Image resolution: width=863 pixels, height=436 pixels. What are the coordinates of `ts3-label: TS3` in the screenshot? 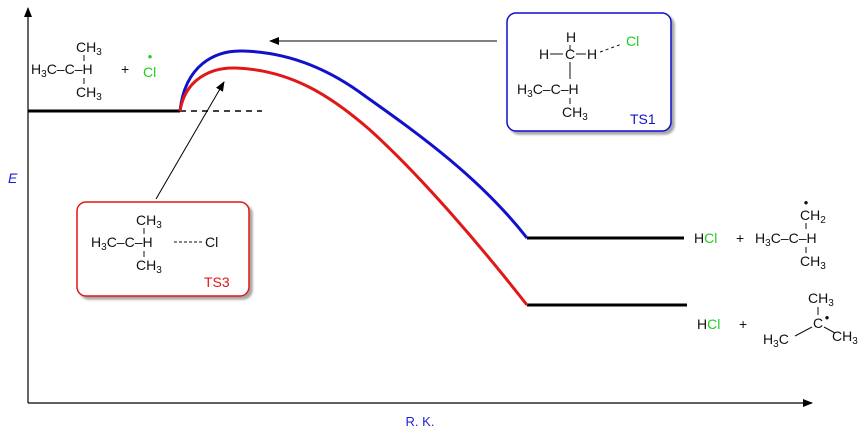 It's located at (217, 282).